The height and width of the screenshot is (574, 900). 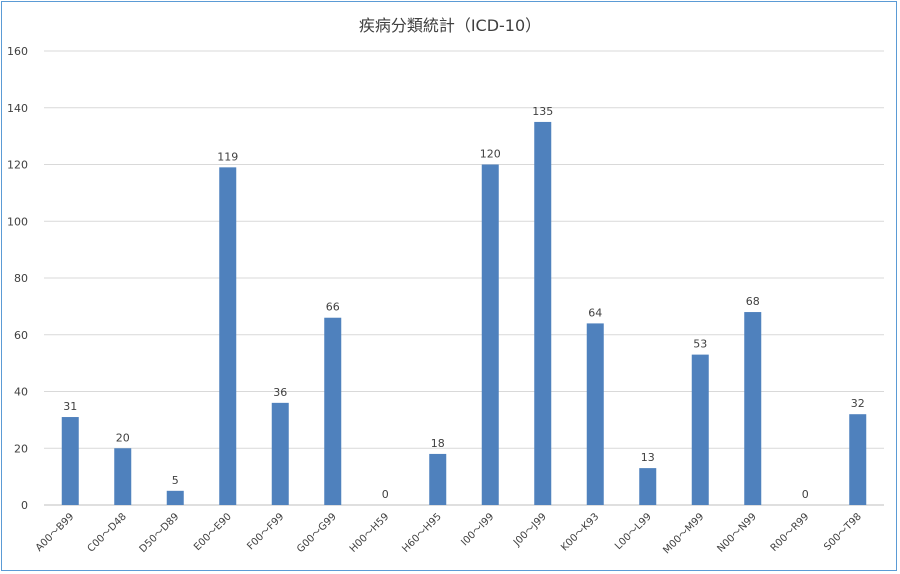 What do you see at coordinates (175, 480) in the screenshot?
I see `data-label: 5` at bounding box center [175, 480].